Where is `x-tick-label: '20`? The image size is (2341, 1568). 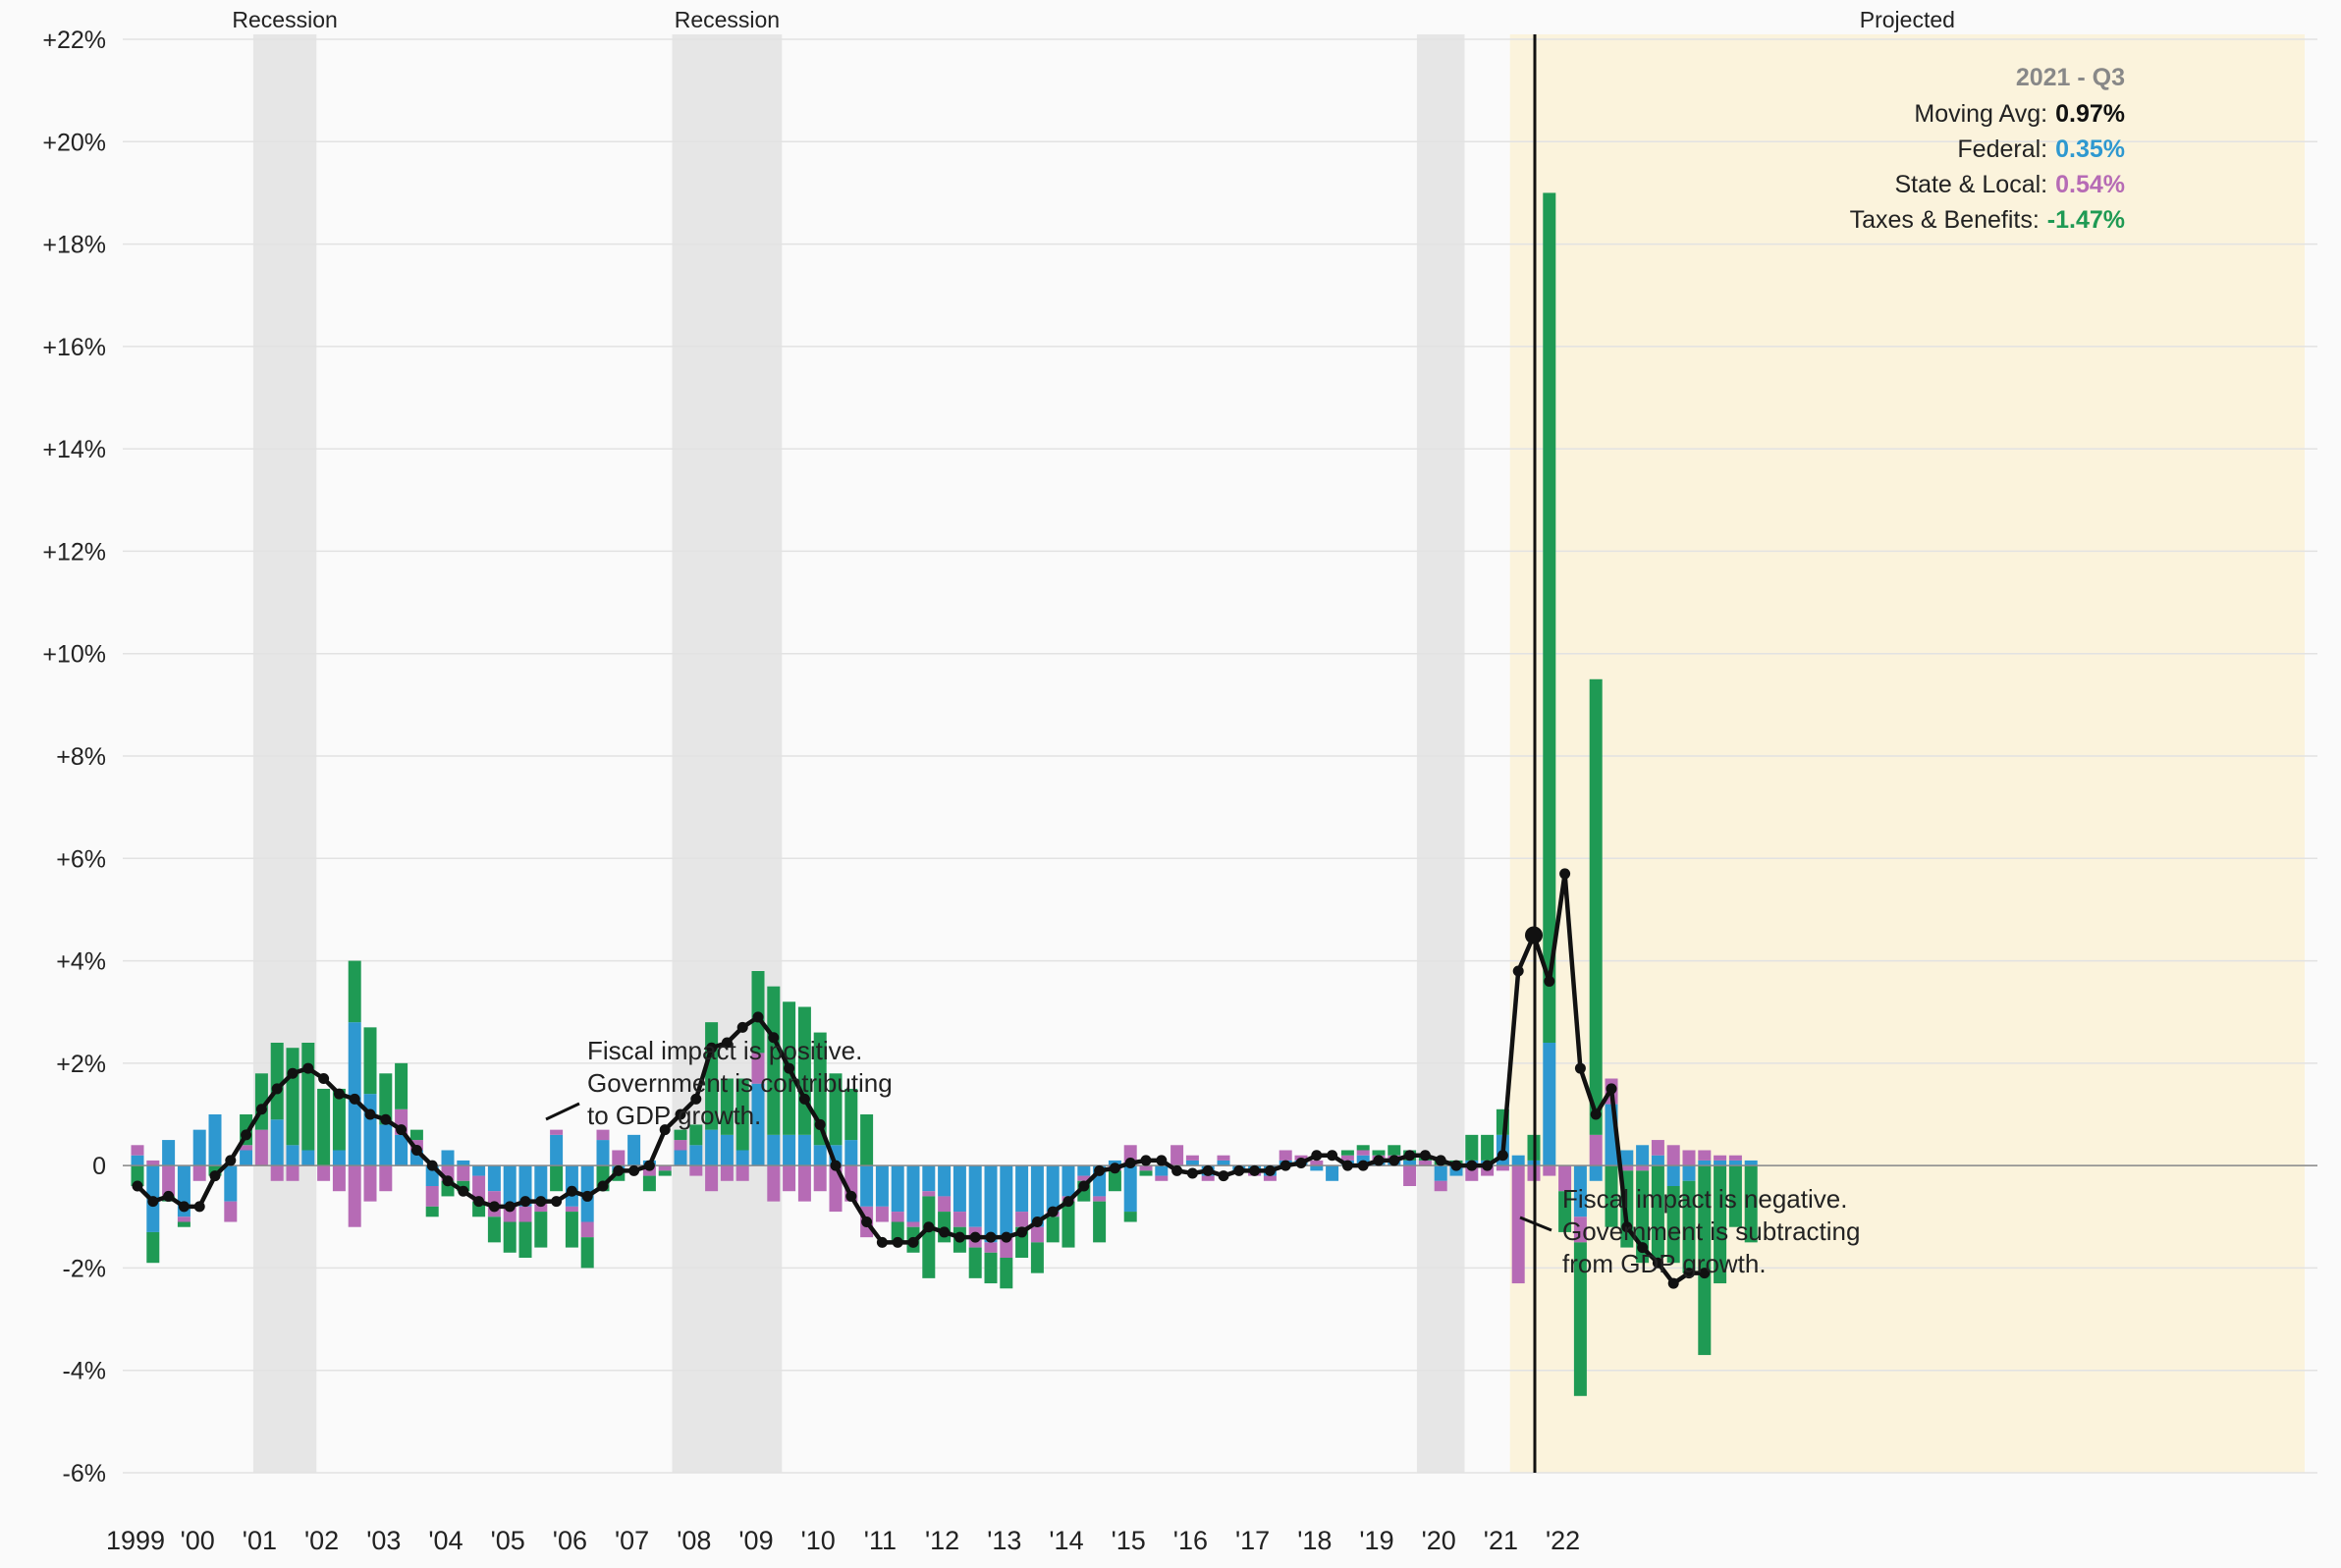 x-tick-label: '20 is located at coordinates (1439, 1540).